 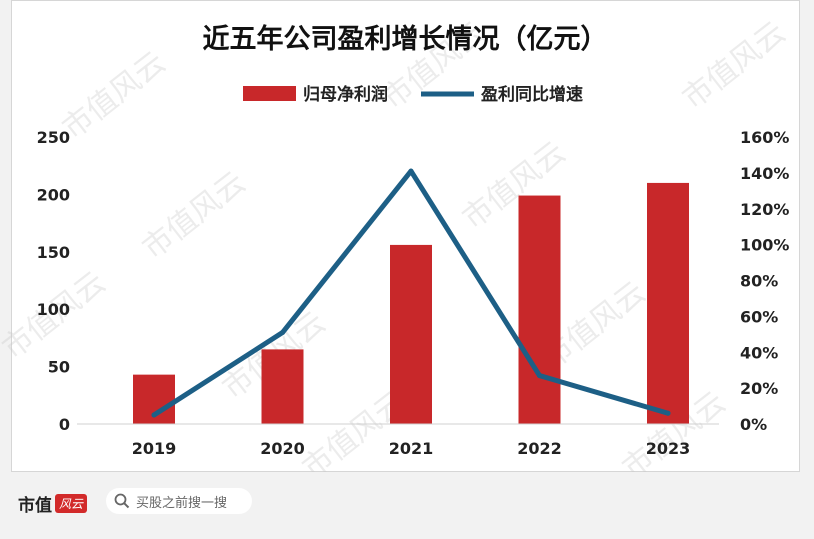 I want to click on y-left-axis: 0 50 100 150 200 250, so click(x=53, y=281).